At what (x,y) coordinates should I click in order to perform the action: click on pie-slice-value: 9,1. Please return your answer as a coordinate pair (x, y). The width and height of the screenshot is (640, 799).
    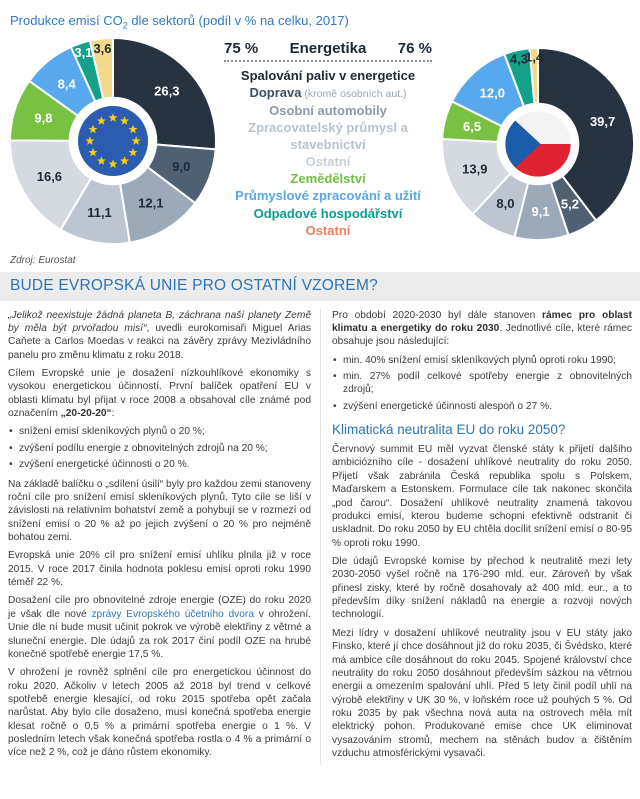
    Looking at the image, I should click on (541, 211).